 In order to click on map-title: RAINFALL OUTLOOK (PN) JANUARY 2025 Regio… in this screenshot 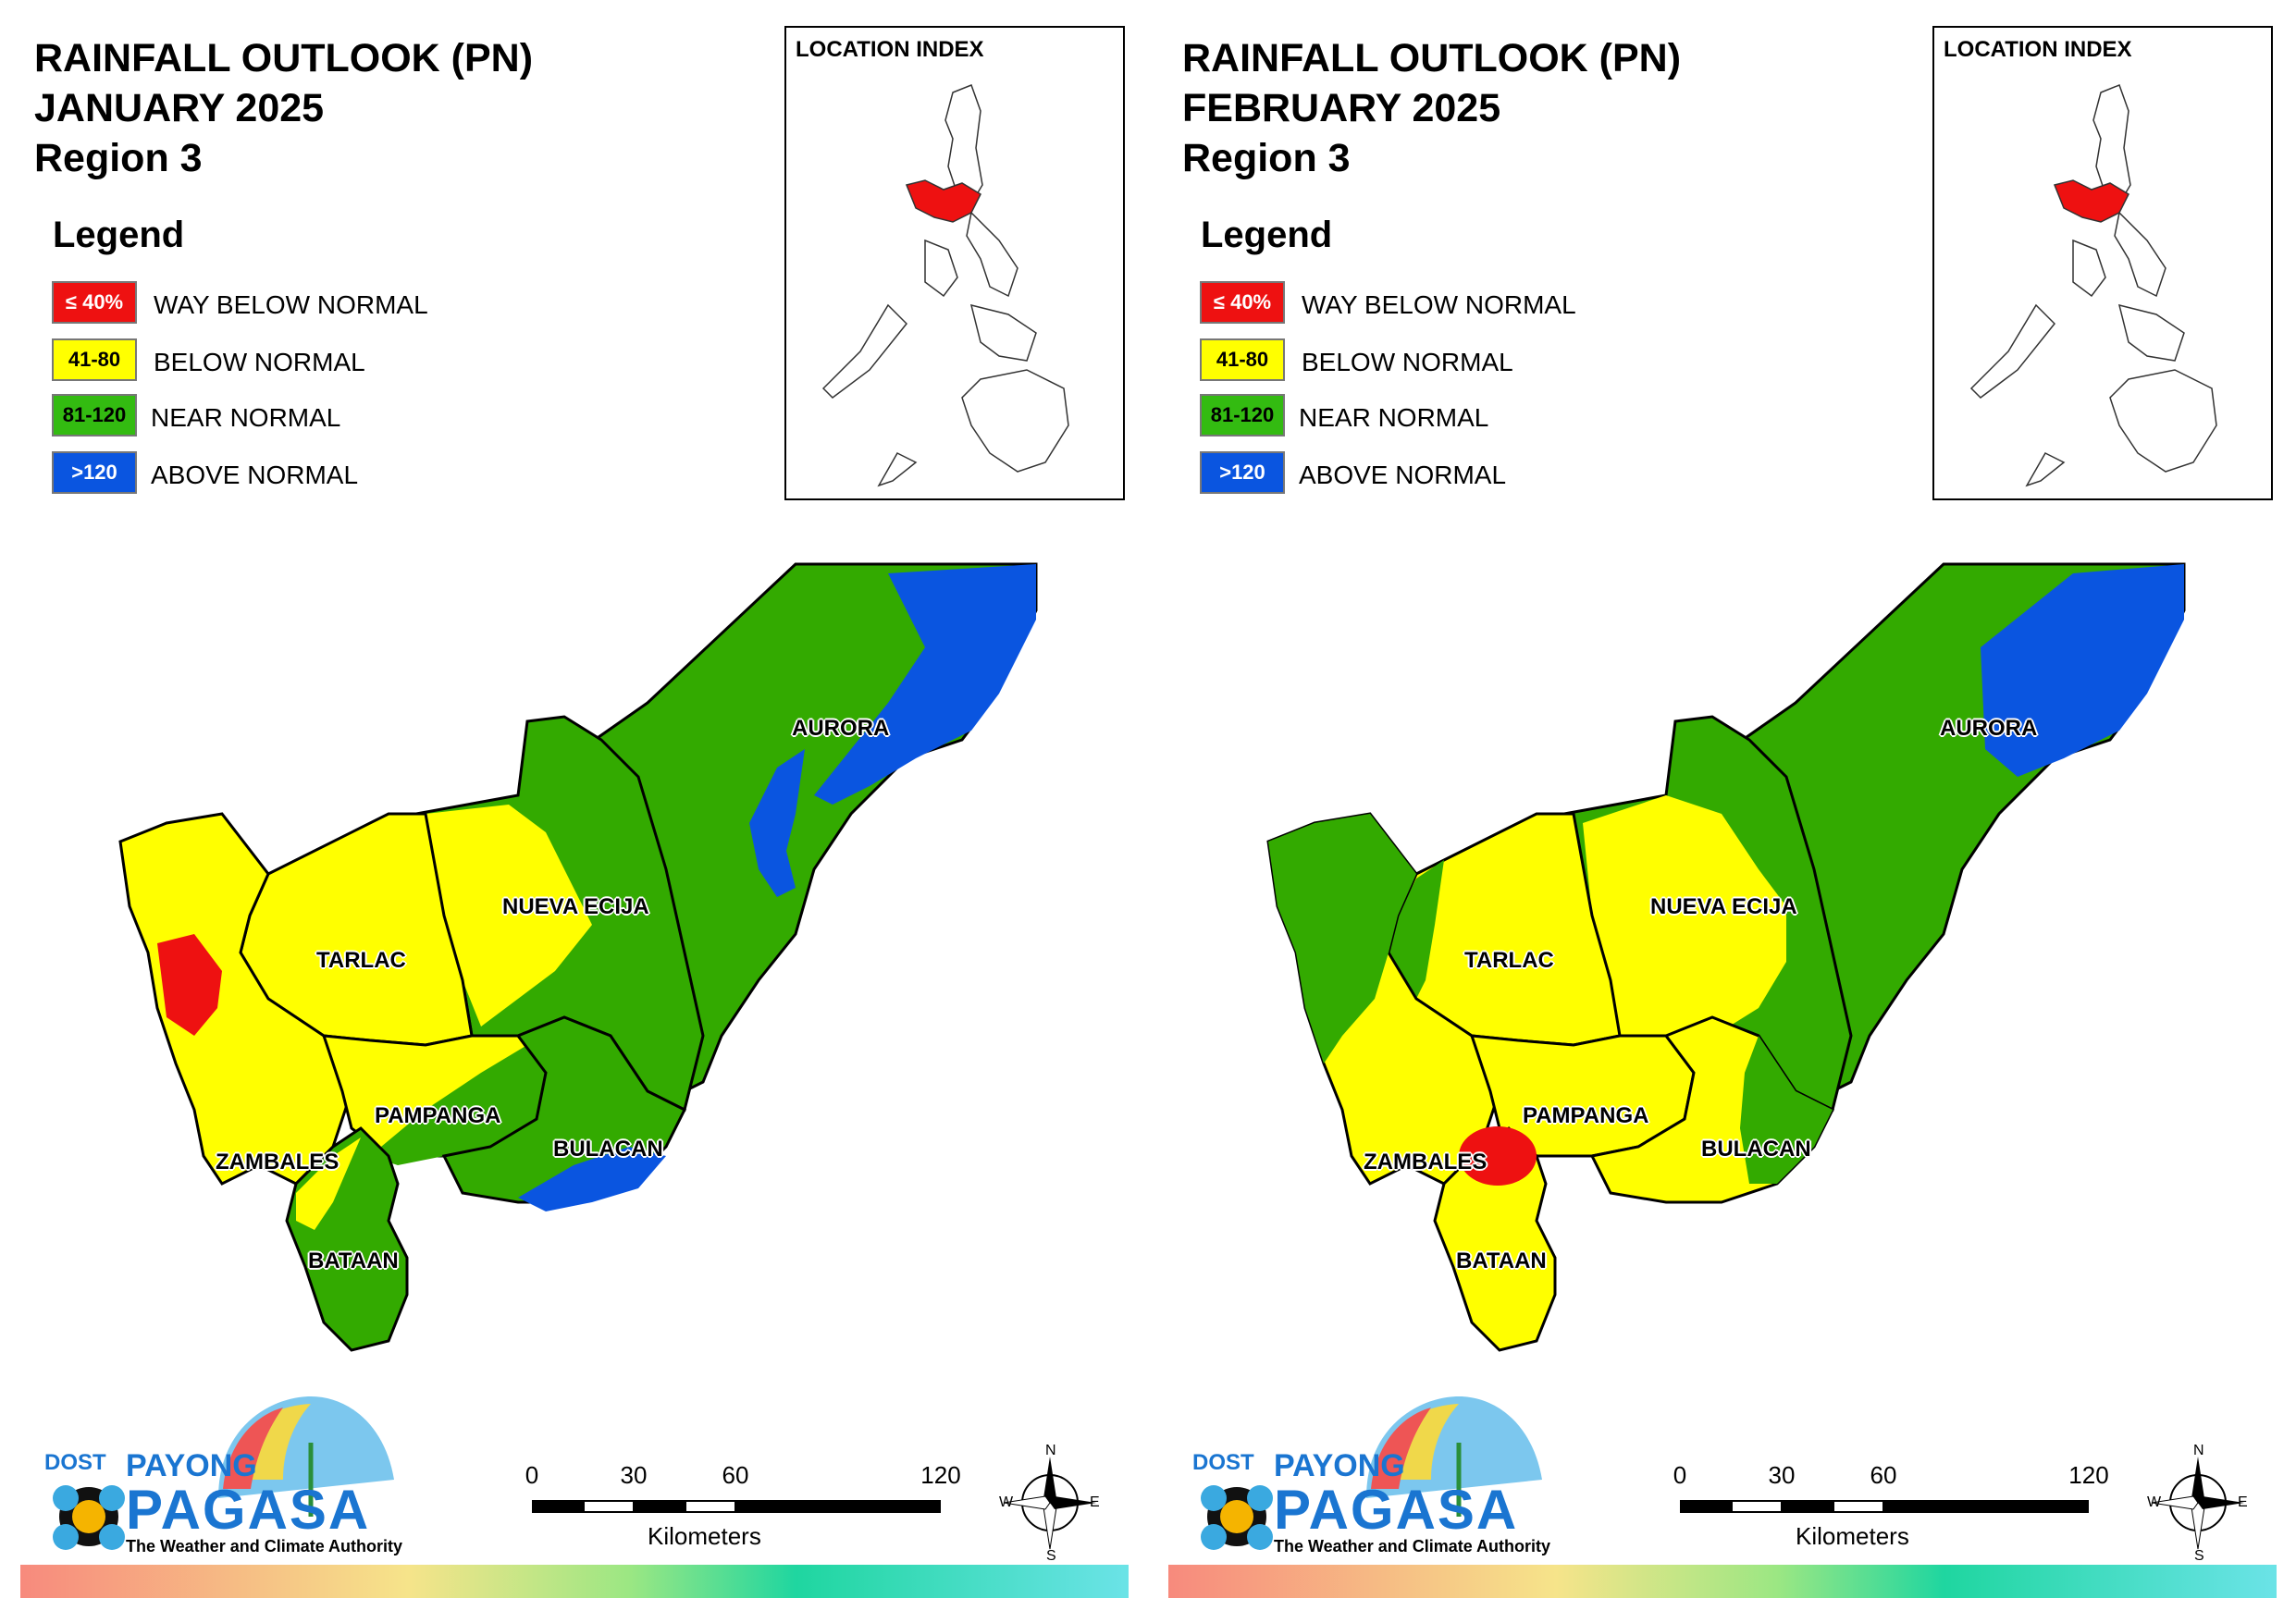, I will do `click(283, 108)`.